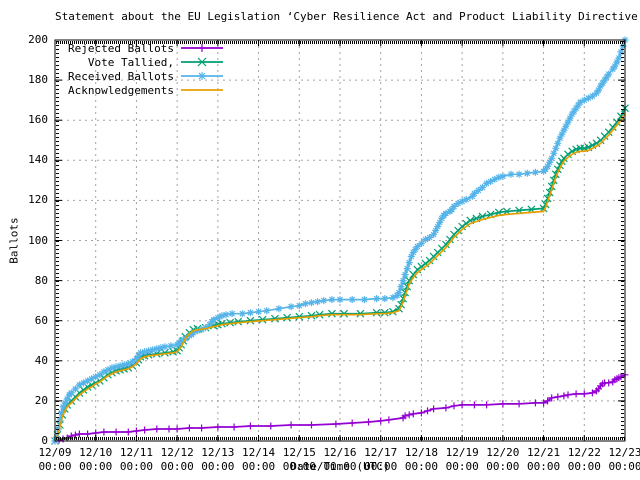  What do you see at coordinates (381, 459) in the screenshot?
I see `x-tick-label: 12/17 00:00` at bounding box center [381, 459].